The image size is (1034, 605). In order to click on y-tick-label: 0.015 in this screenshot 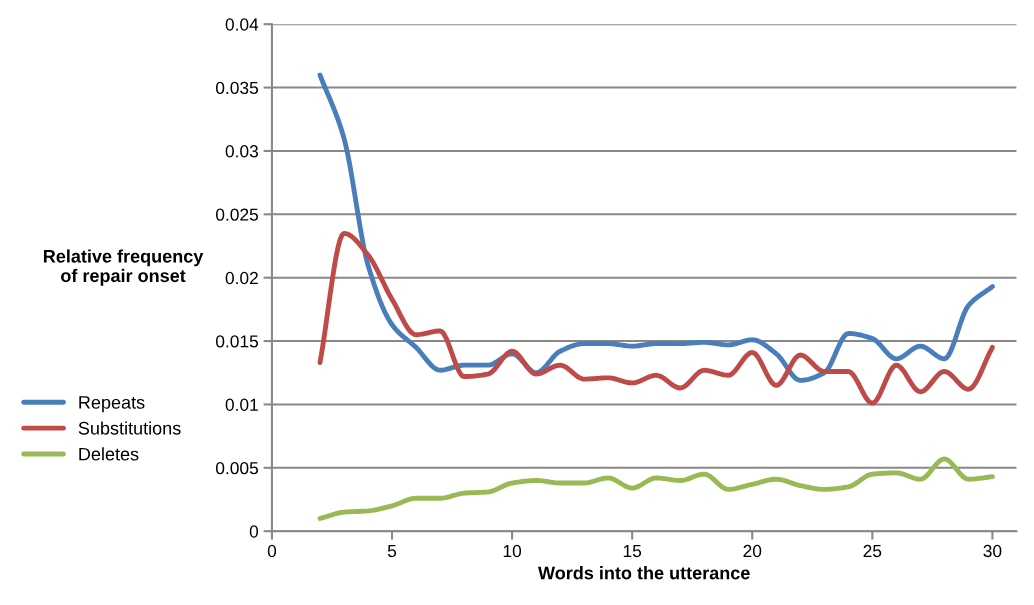, I will do `click(237, 341)`.